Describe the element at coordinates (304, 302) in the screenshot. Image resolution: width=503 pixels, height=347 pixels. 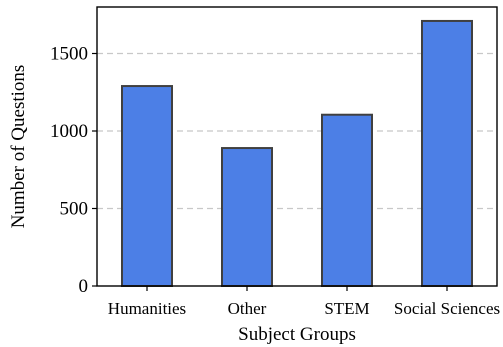
I see `x-axis-ticks: Humanities Other STEM Social Sciences` at that location.